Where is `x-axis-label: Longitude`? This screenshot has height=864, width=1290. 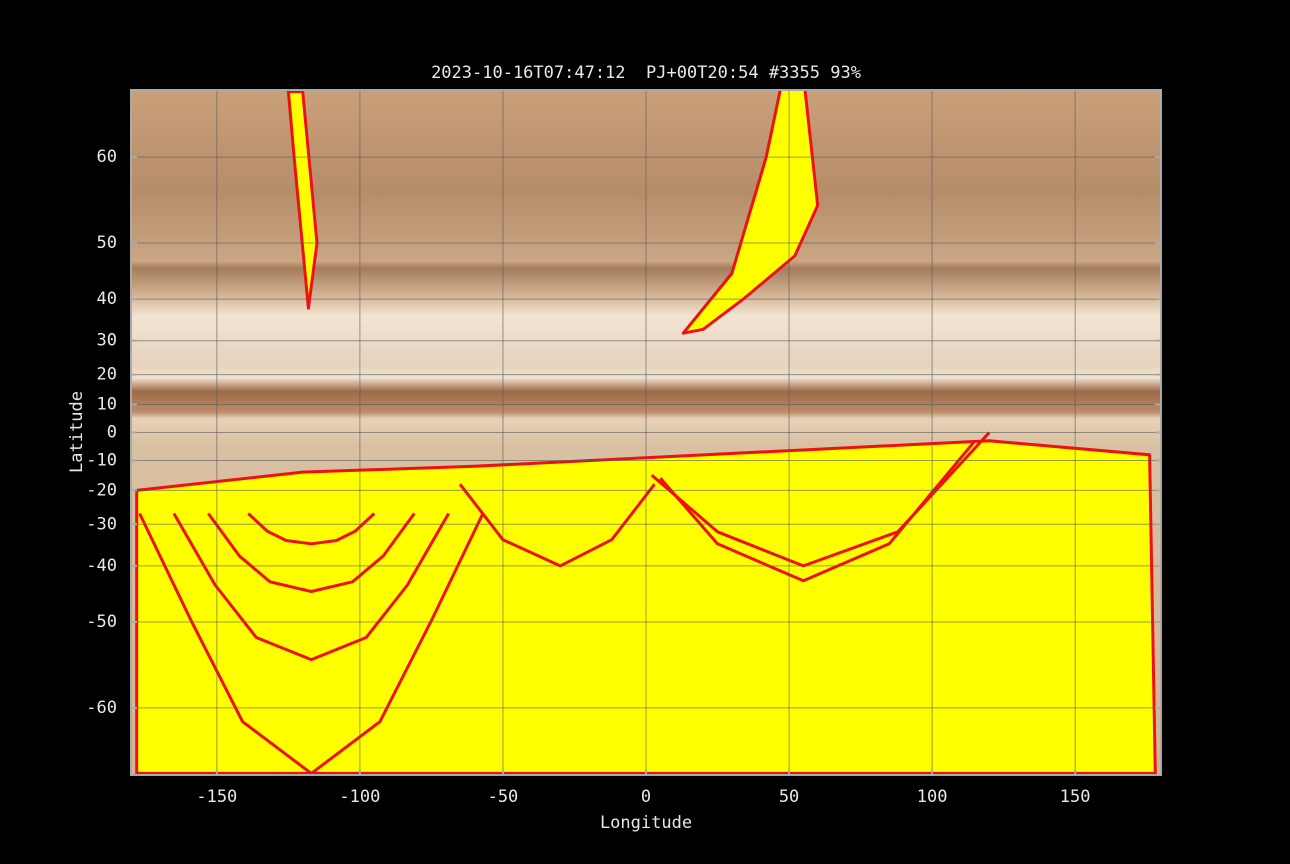
x-axis-label: Longitude is located at coordinates (646, 823).